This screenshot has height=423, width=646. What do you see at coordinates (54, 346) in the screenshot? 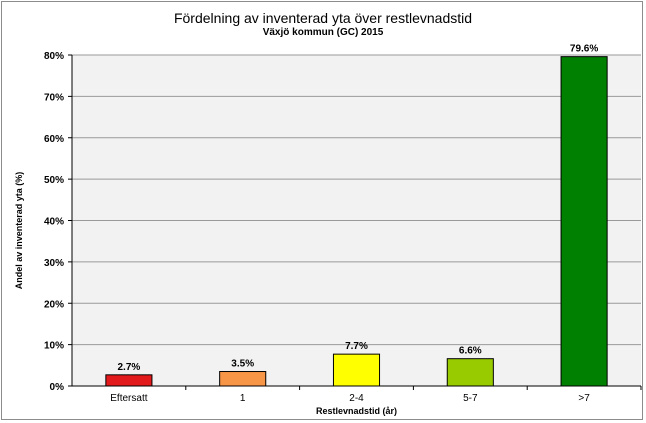
I see `y-tick-label: 10%` at bounding box center [54, 346].